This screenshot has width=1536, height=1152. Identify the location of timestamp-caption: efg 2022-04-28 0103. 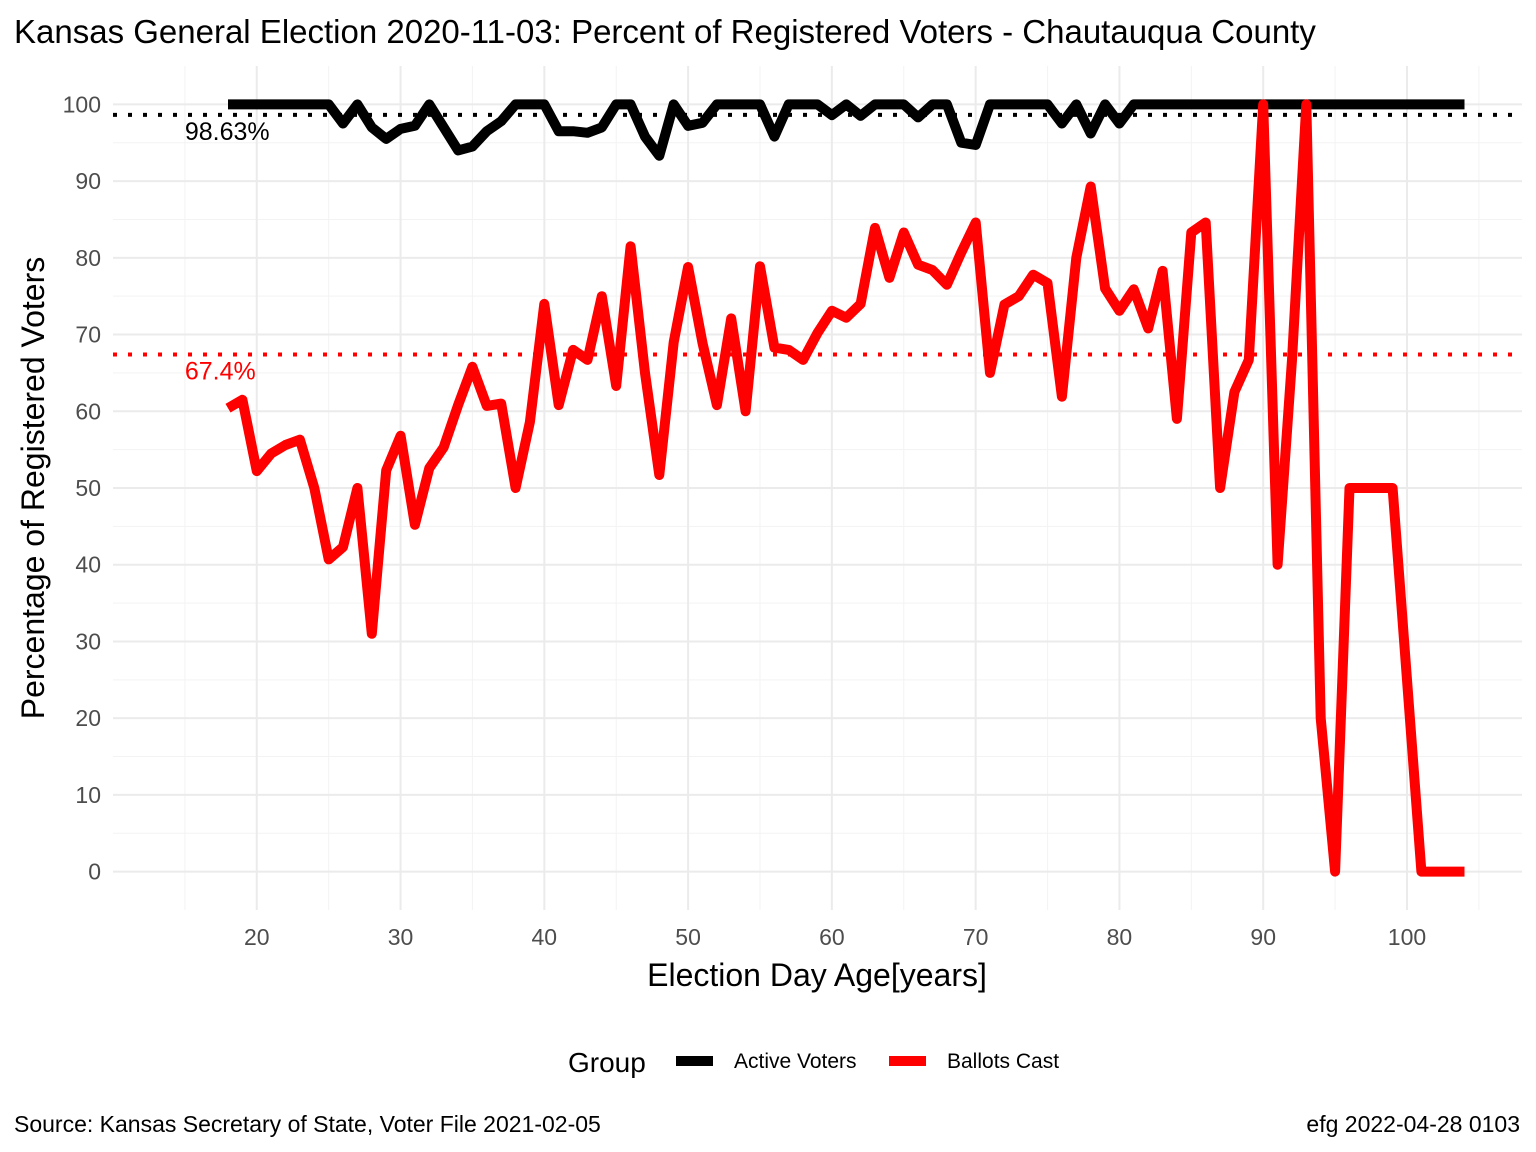
(1413, 1124).